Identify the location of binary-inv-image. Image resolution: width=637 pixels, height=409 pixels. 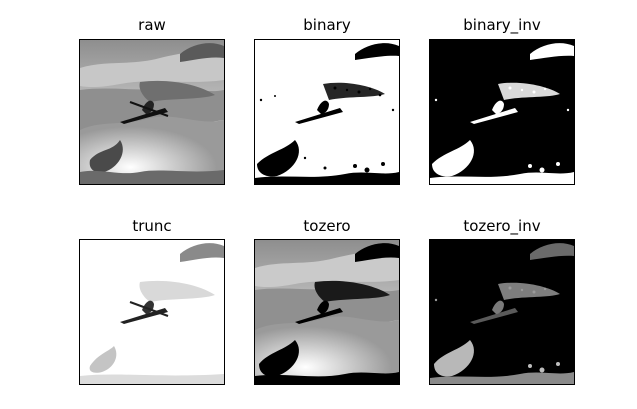
(502, 112).